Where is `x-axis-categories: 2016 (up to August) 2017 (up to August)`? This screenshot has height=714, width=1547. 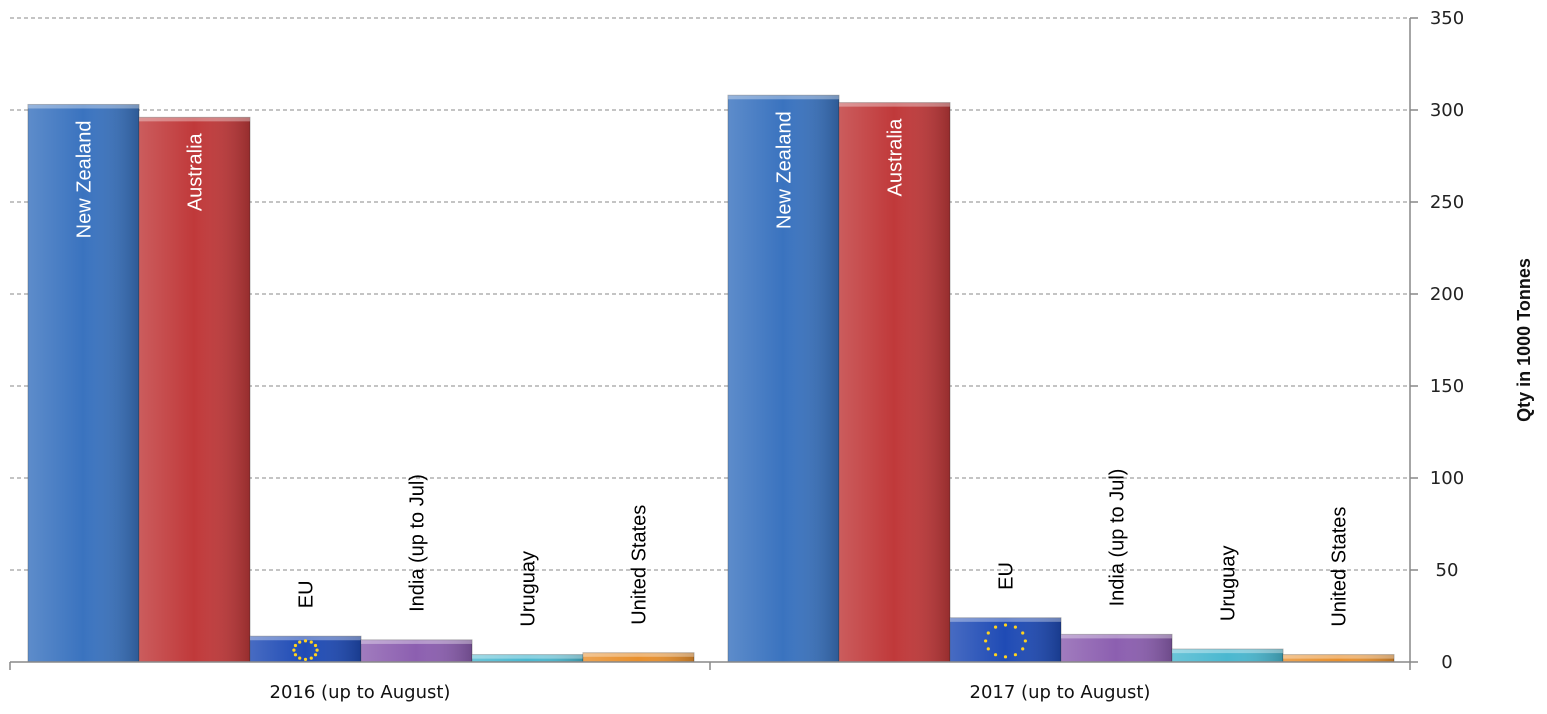 x-axis-categories: 2016 (up to August) 2017 (up to August) is located at coordinates (710, 692).